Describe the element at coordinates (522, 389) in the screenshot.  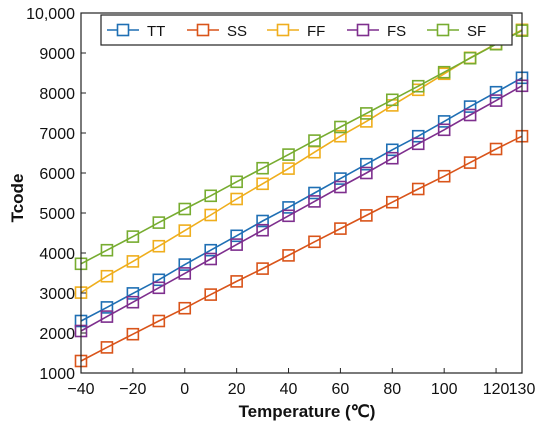
I see `x-tick-label: 130` at that location.